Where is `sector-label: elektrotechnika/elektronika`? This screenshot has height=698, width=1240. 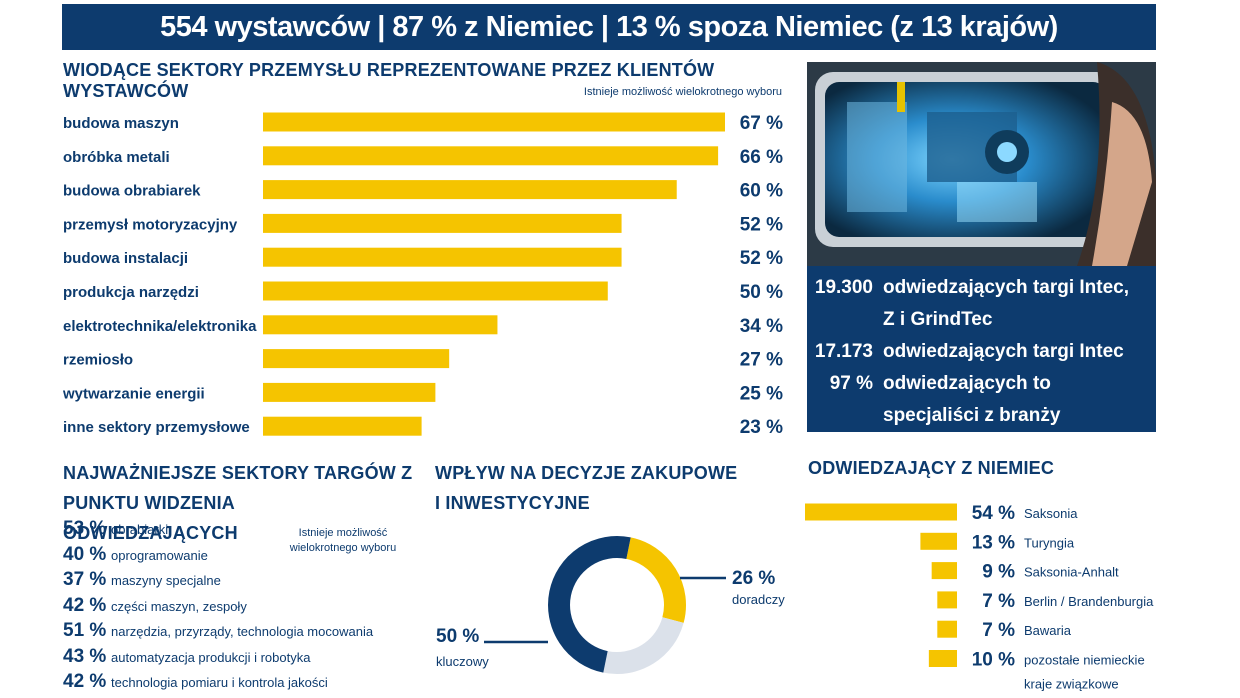
sector-label: elektrotechnika/elektronika is located at coordinates (160, 326).